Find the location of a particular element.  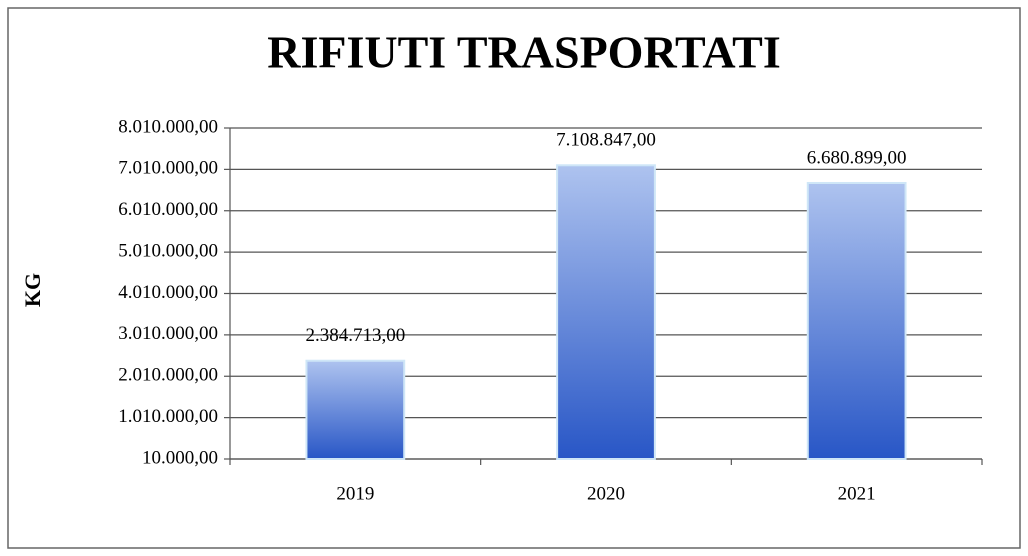

y-tick-label: 2.010.000,00 is located at coordinates (168, 375).